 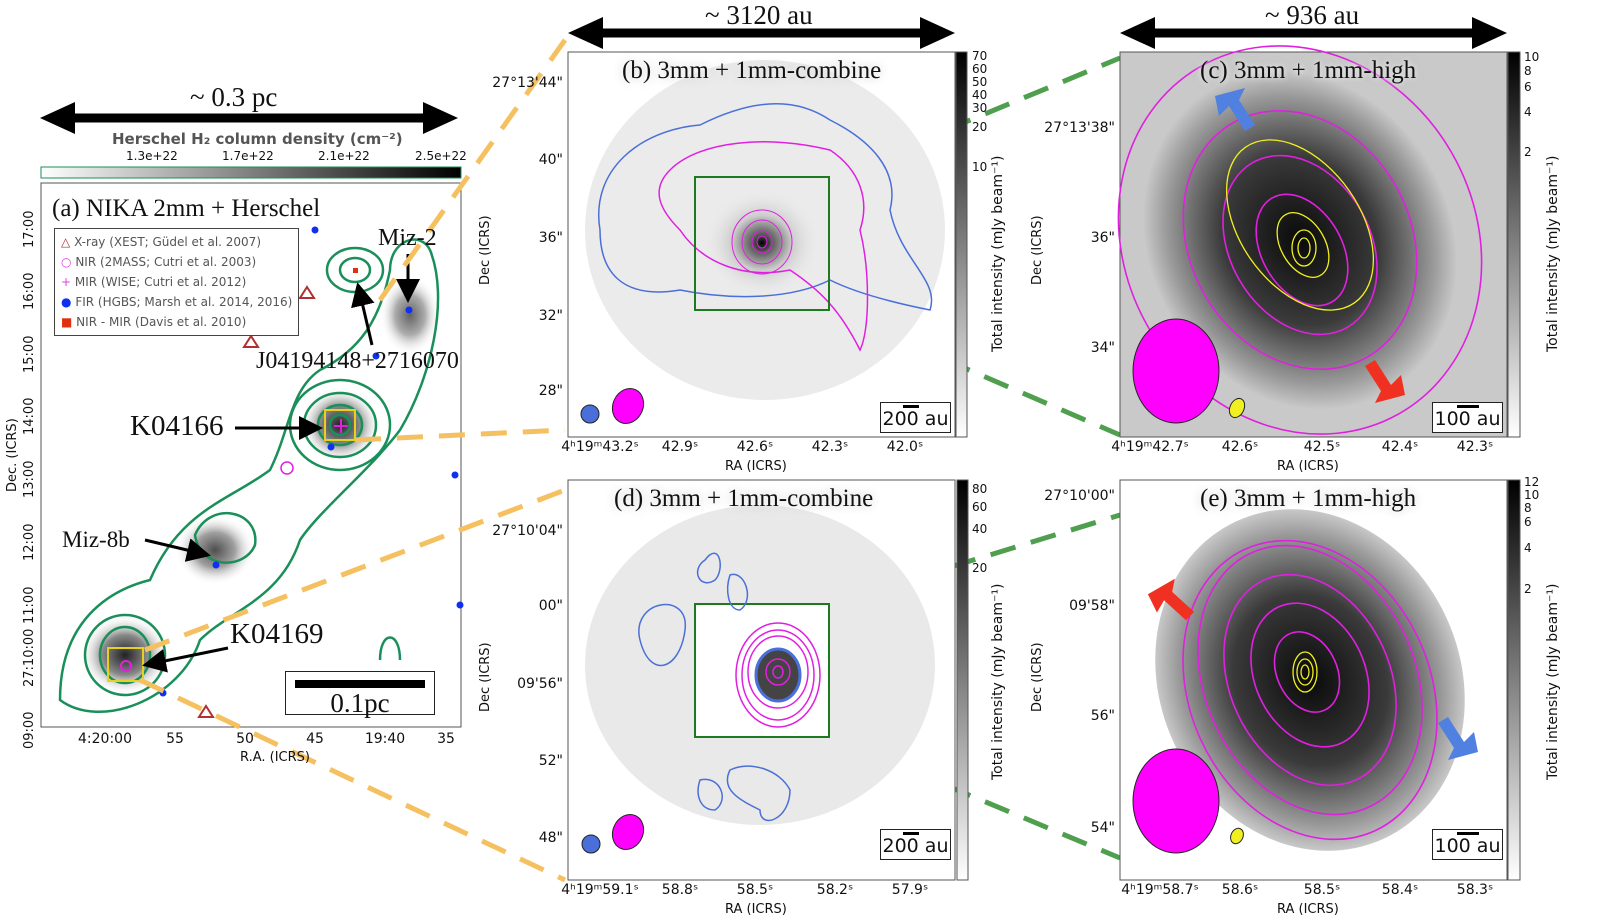 What do you see at coordinates (1160, 890) in the screenshot?
I see `panel_e-xtick-label: 4ʰ19ᵐ58.7ˢ` at bounding box center [1160, 890].